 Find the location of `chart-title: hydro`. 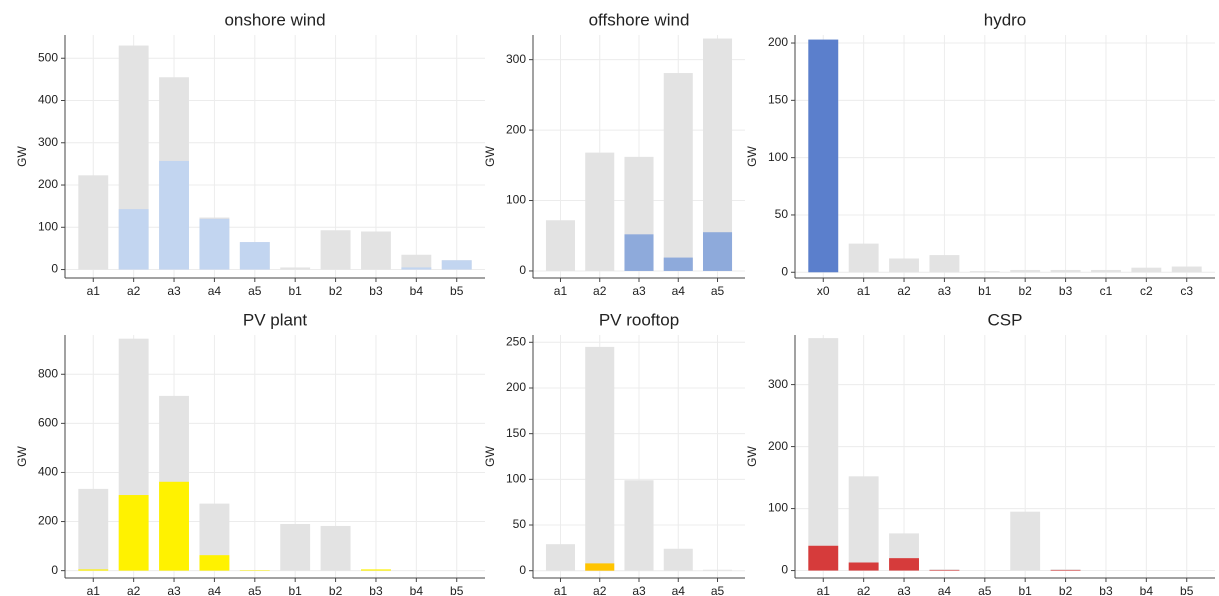

chart-title: hydro is located at coordinates (1005, 19).